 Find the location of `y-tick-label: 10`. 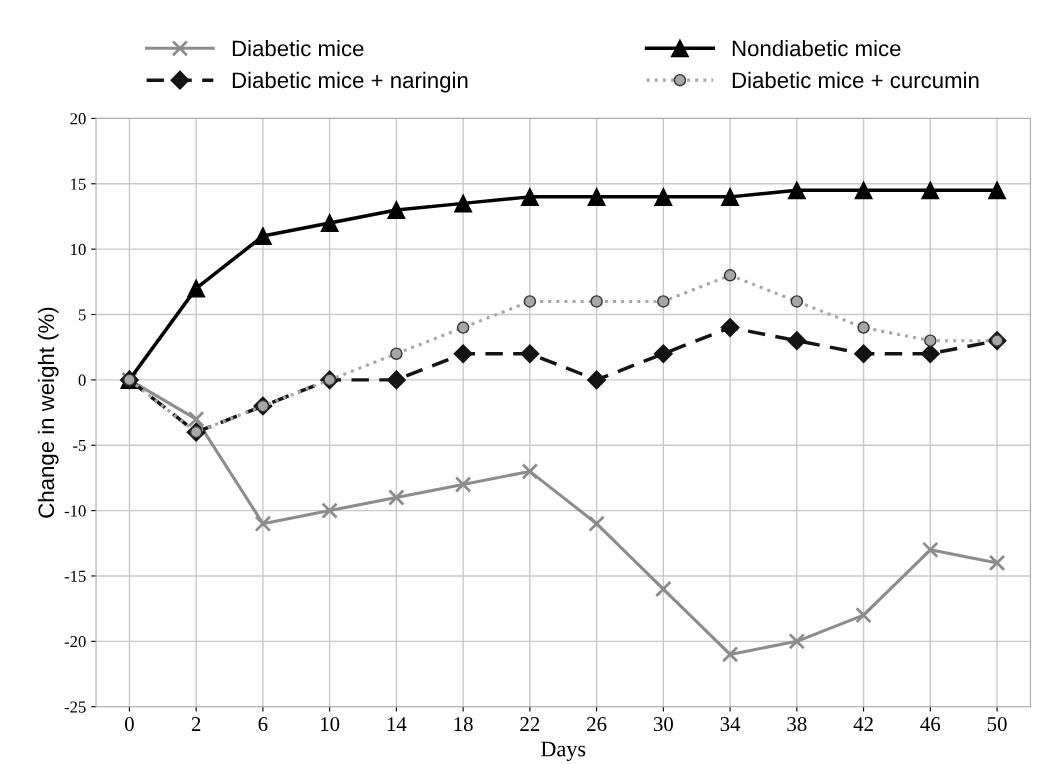

y-tick-label: 10 is located at coordinates (78, 249).